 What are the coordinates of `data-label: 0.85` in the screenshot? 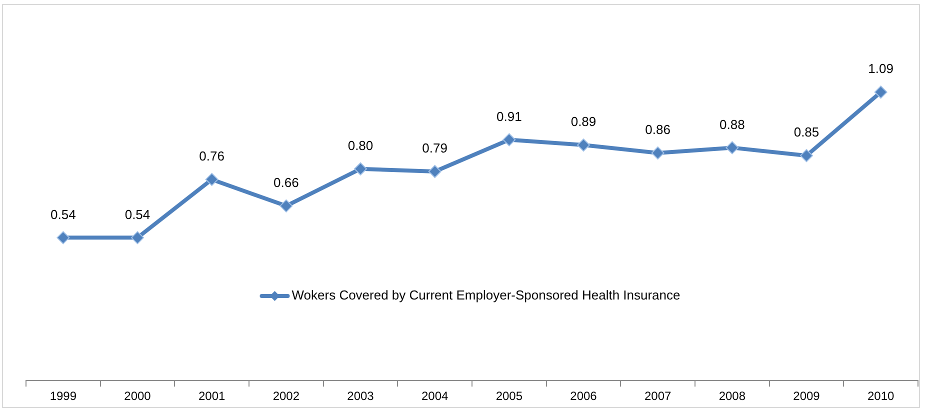 It's located at (807, 132).